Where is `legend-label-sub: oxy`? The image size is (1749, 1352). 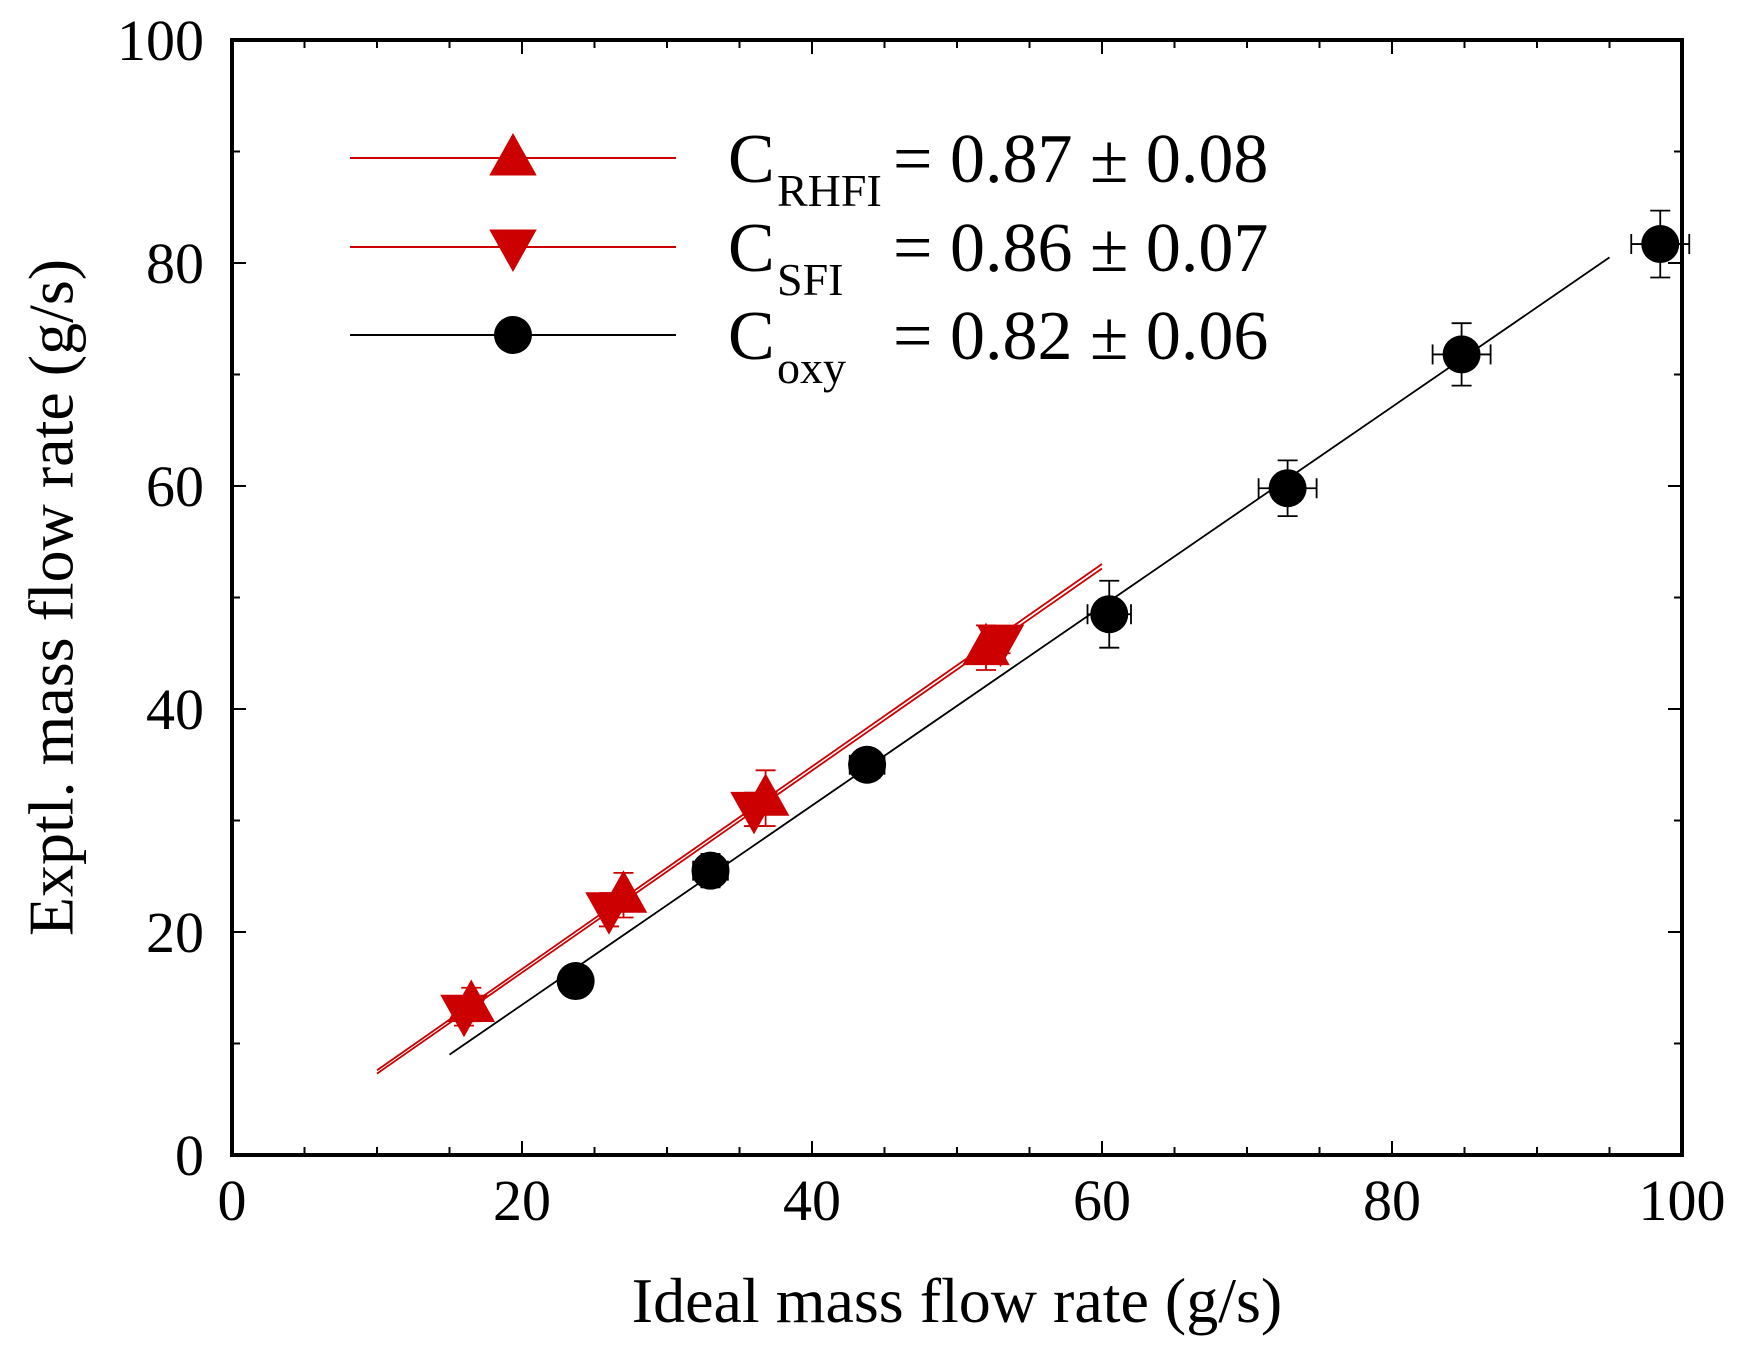
legend-label-sub: oxy is located at coordinates (811, 367).